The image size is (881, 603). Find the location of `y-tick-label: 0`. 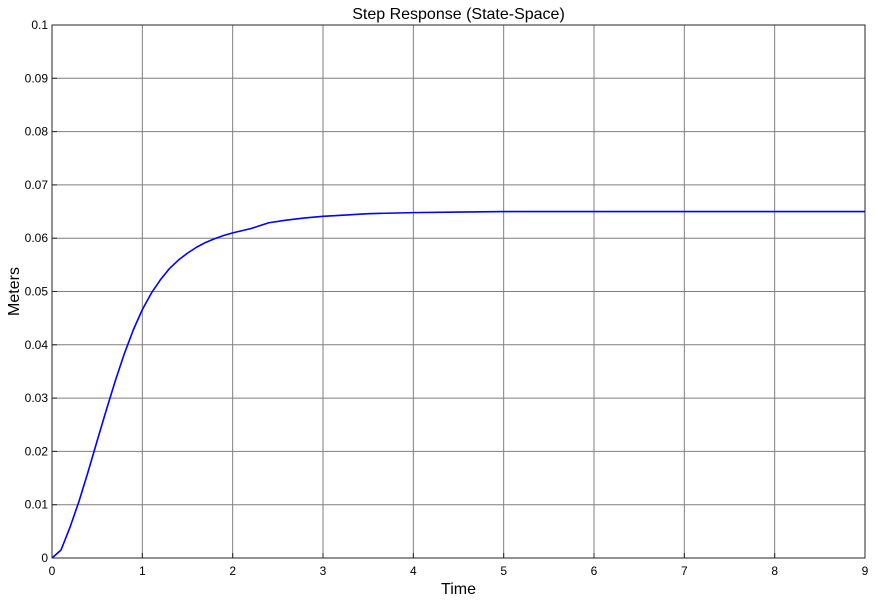

y-tick-label: 0 is located at coordinates (44, 558).